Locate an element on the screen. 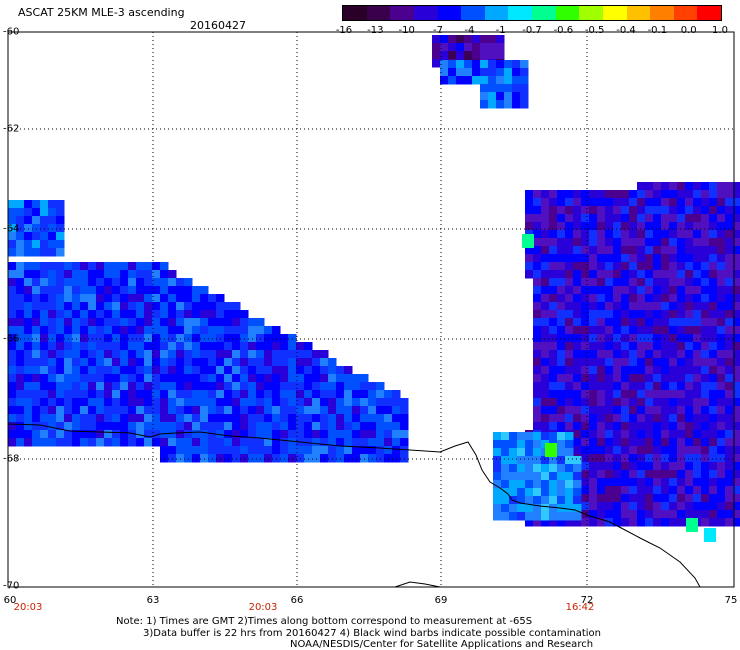 The image size is (740, 650). lat-label: -66 is located at coordinates (11, 339).